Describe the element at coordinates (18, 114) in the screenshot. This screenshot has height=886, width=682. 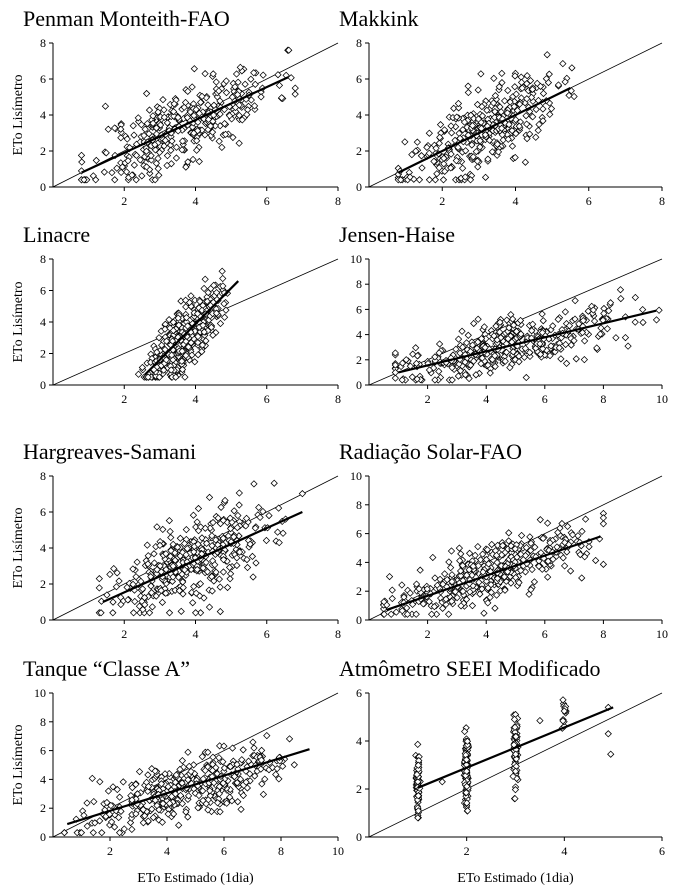
I see `y-axis-label: ETo Lisímetro` at that location.